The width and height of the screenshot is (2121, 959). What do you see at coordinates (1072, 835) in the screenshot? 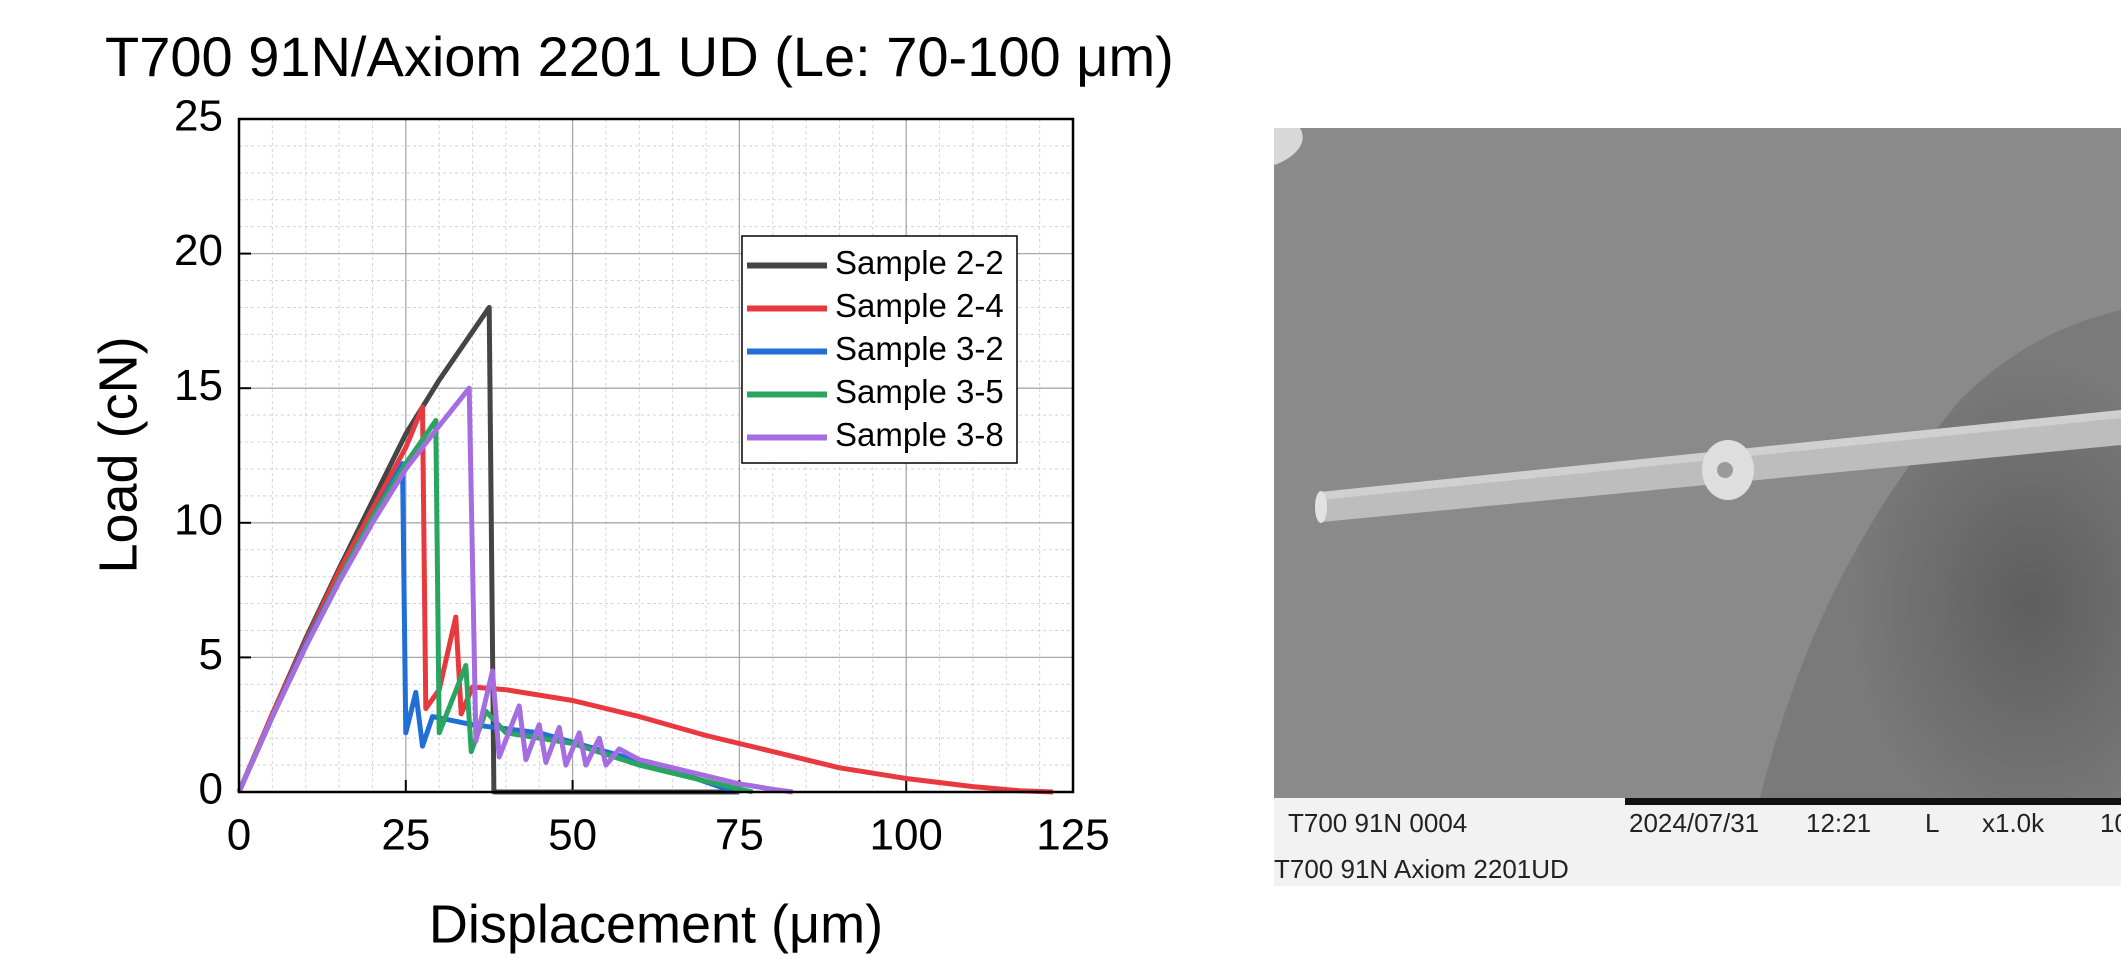
I see `x-tick-label: 125` at bounding box center [1072, 835].